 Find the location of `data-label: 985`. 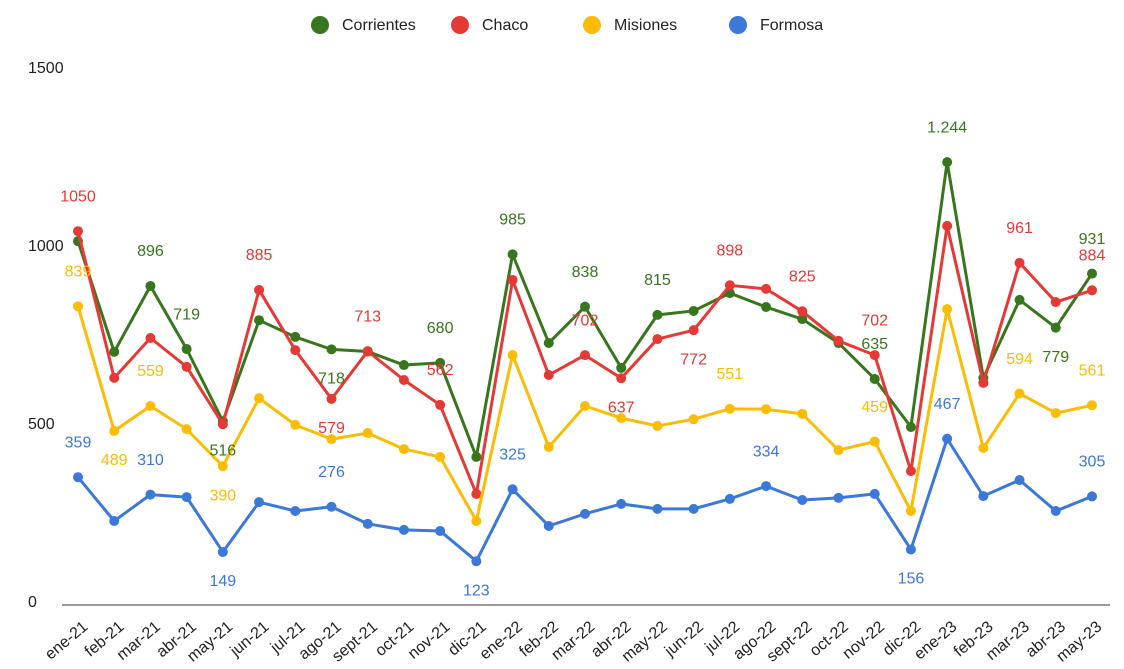

data-label: 985 is located at coordinates (512, 220).